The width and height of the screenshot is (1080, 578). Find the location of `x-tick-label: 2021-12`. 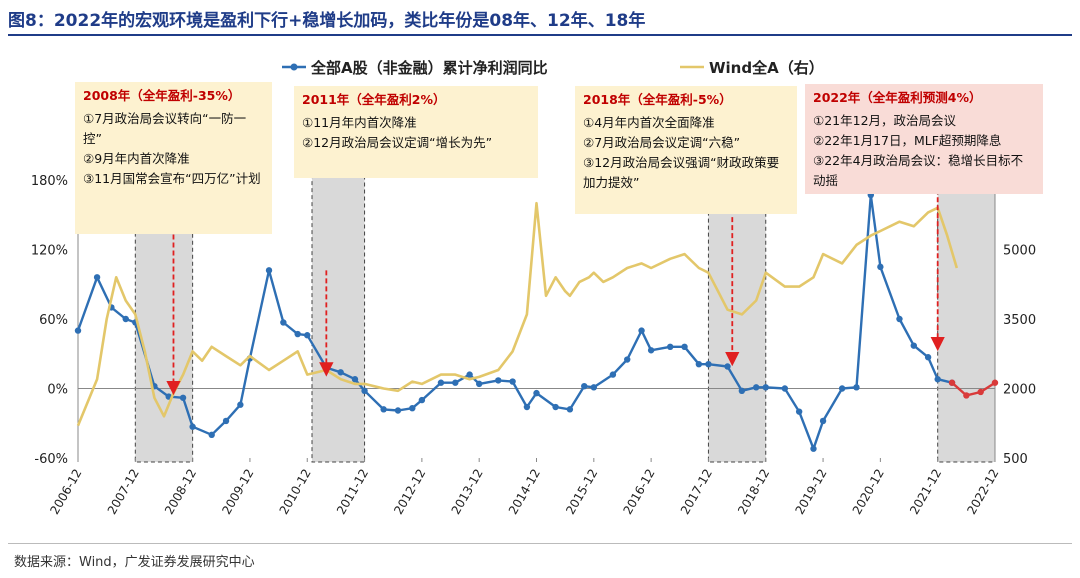

x-tick-label: 2021-12 is located at coordinates (925, 492).